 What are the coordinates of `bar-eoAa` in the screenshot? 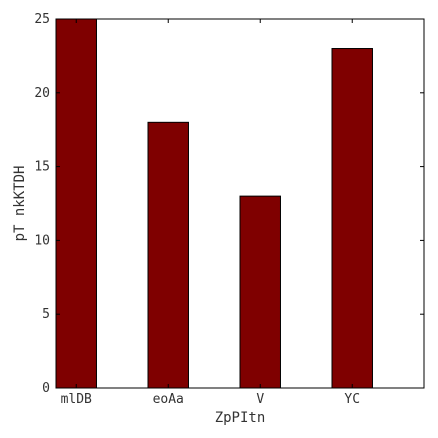 It's located at (168, 255).